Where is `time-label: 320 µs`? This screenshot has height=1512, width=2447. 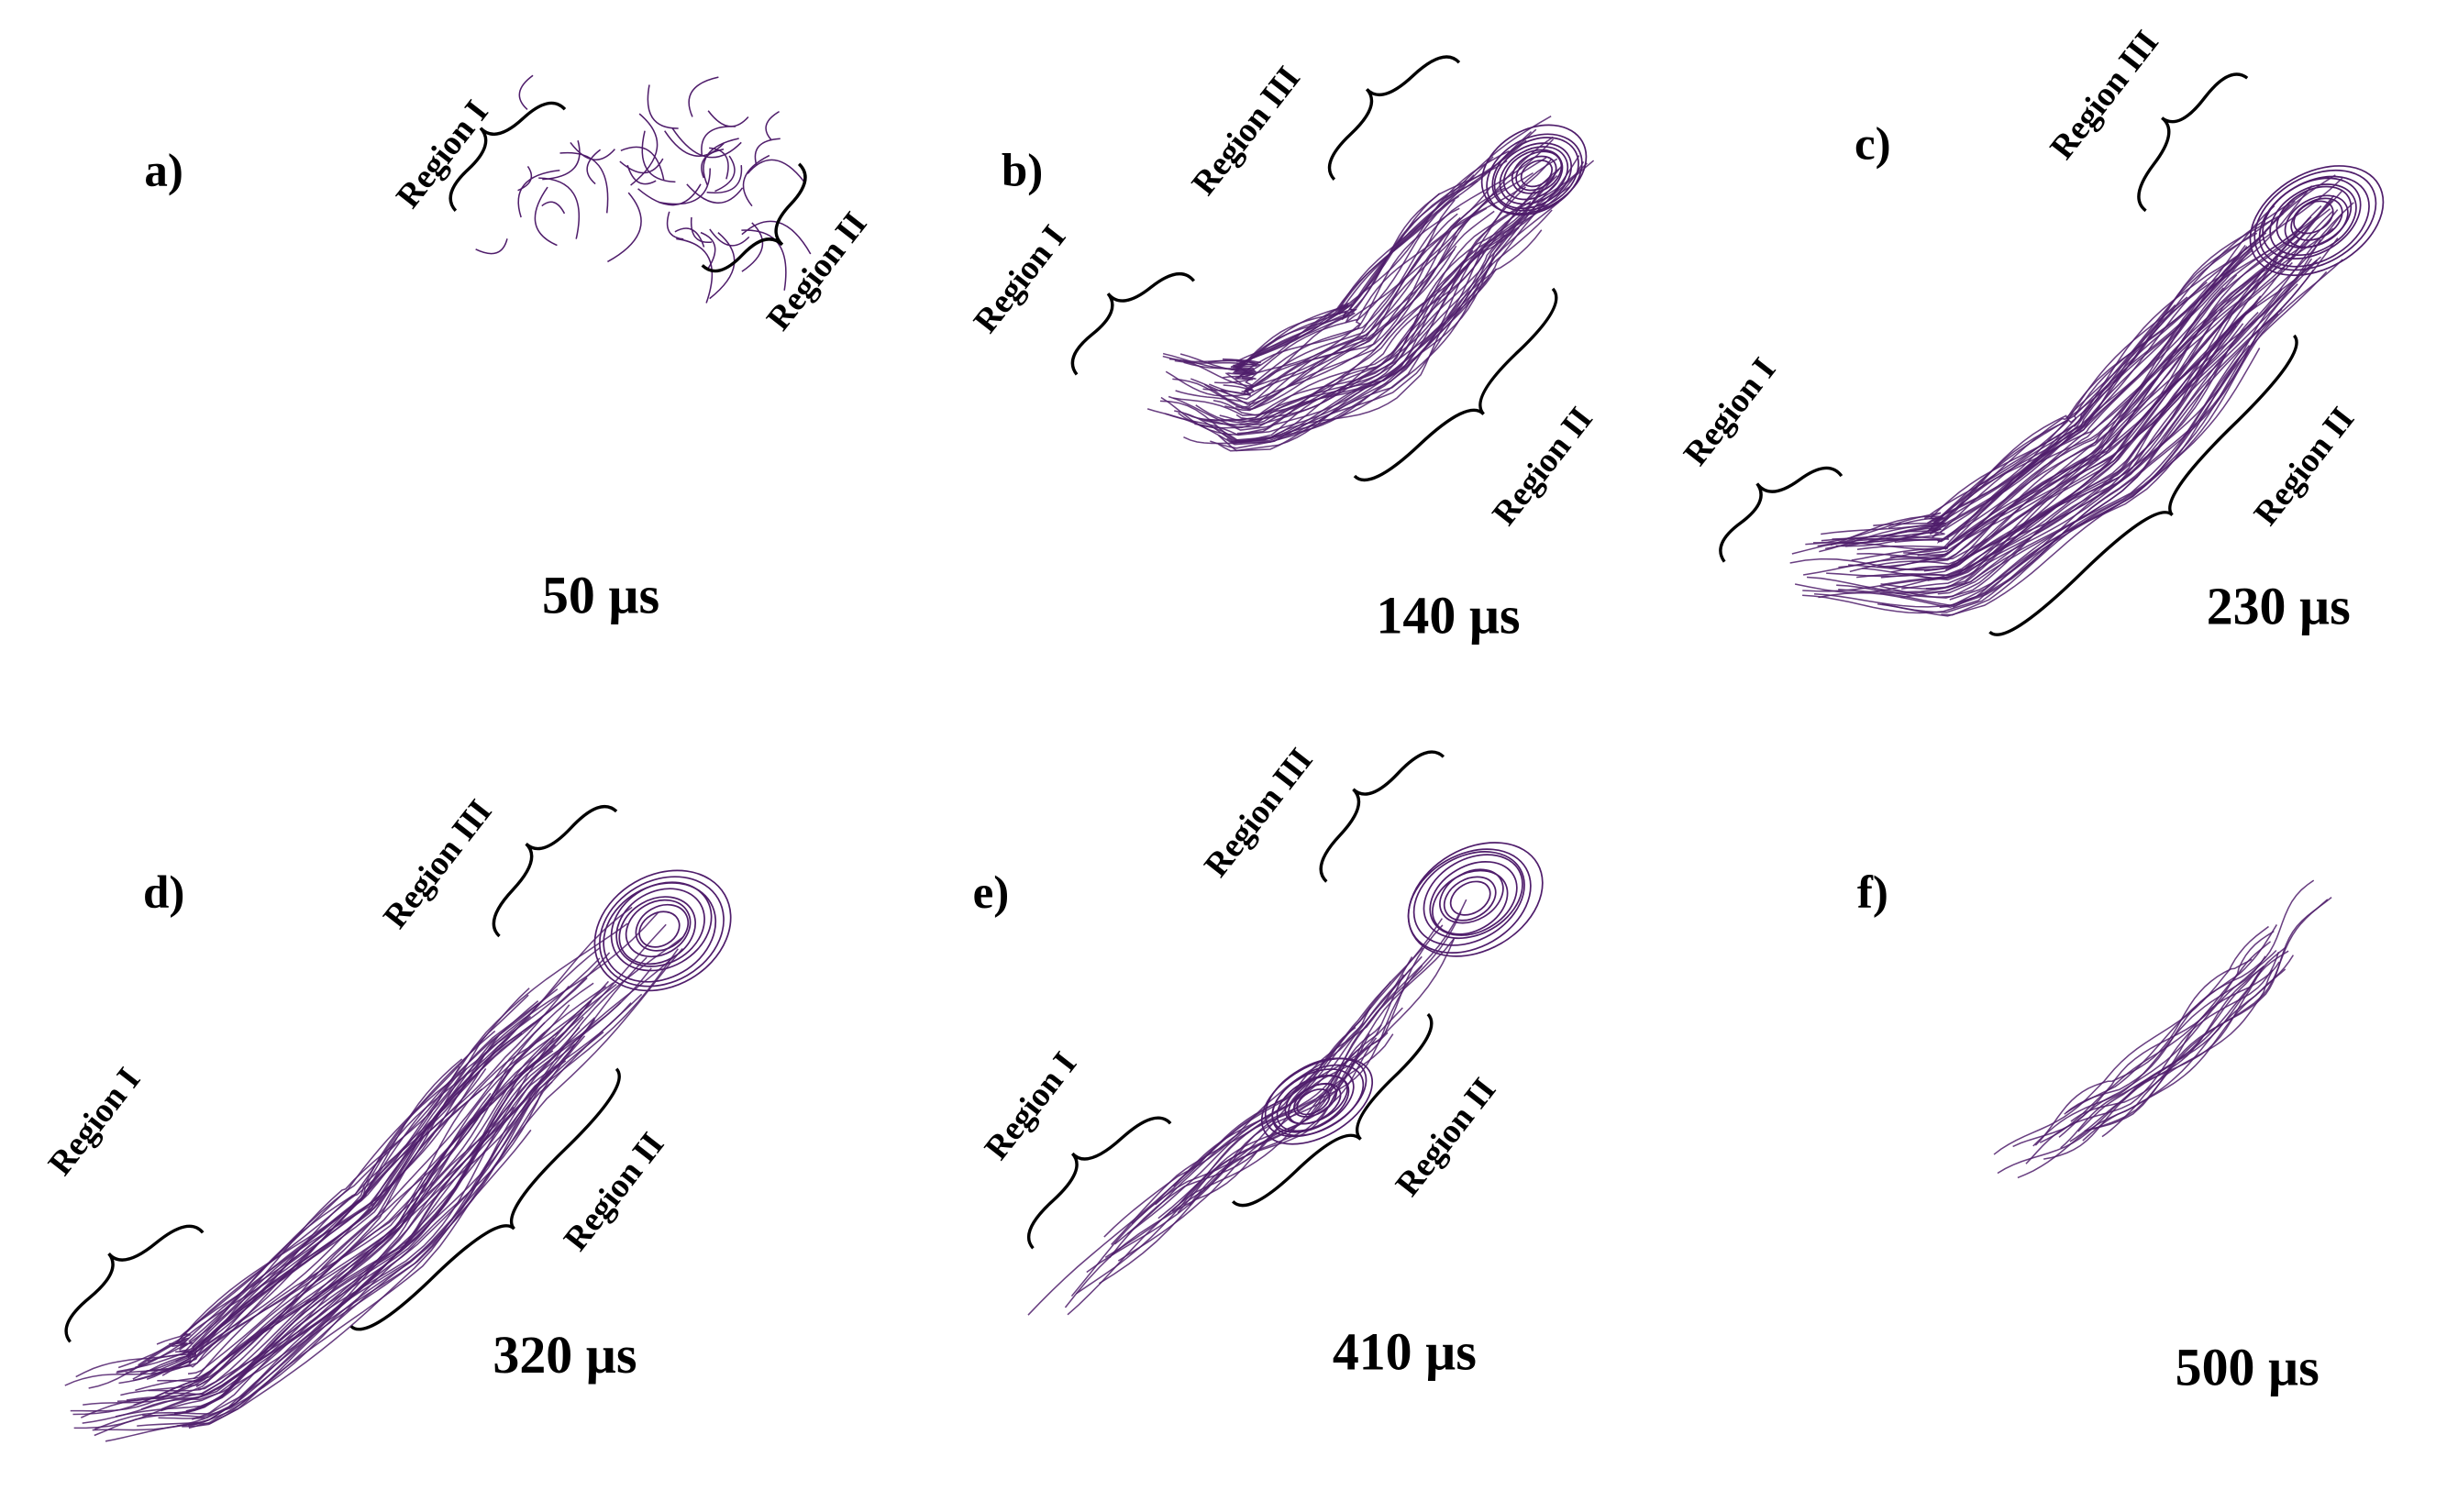
time-label: 320 µs is located at coordinates (565, 1355).